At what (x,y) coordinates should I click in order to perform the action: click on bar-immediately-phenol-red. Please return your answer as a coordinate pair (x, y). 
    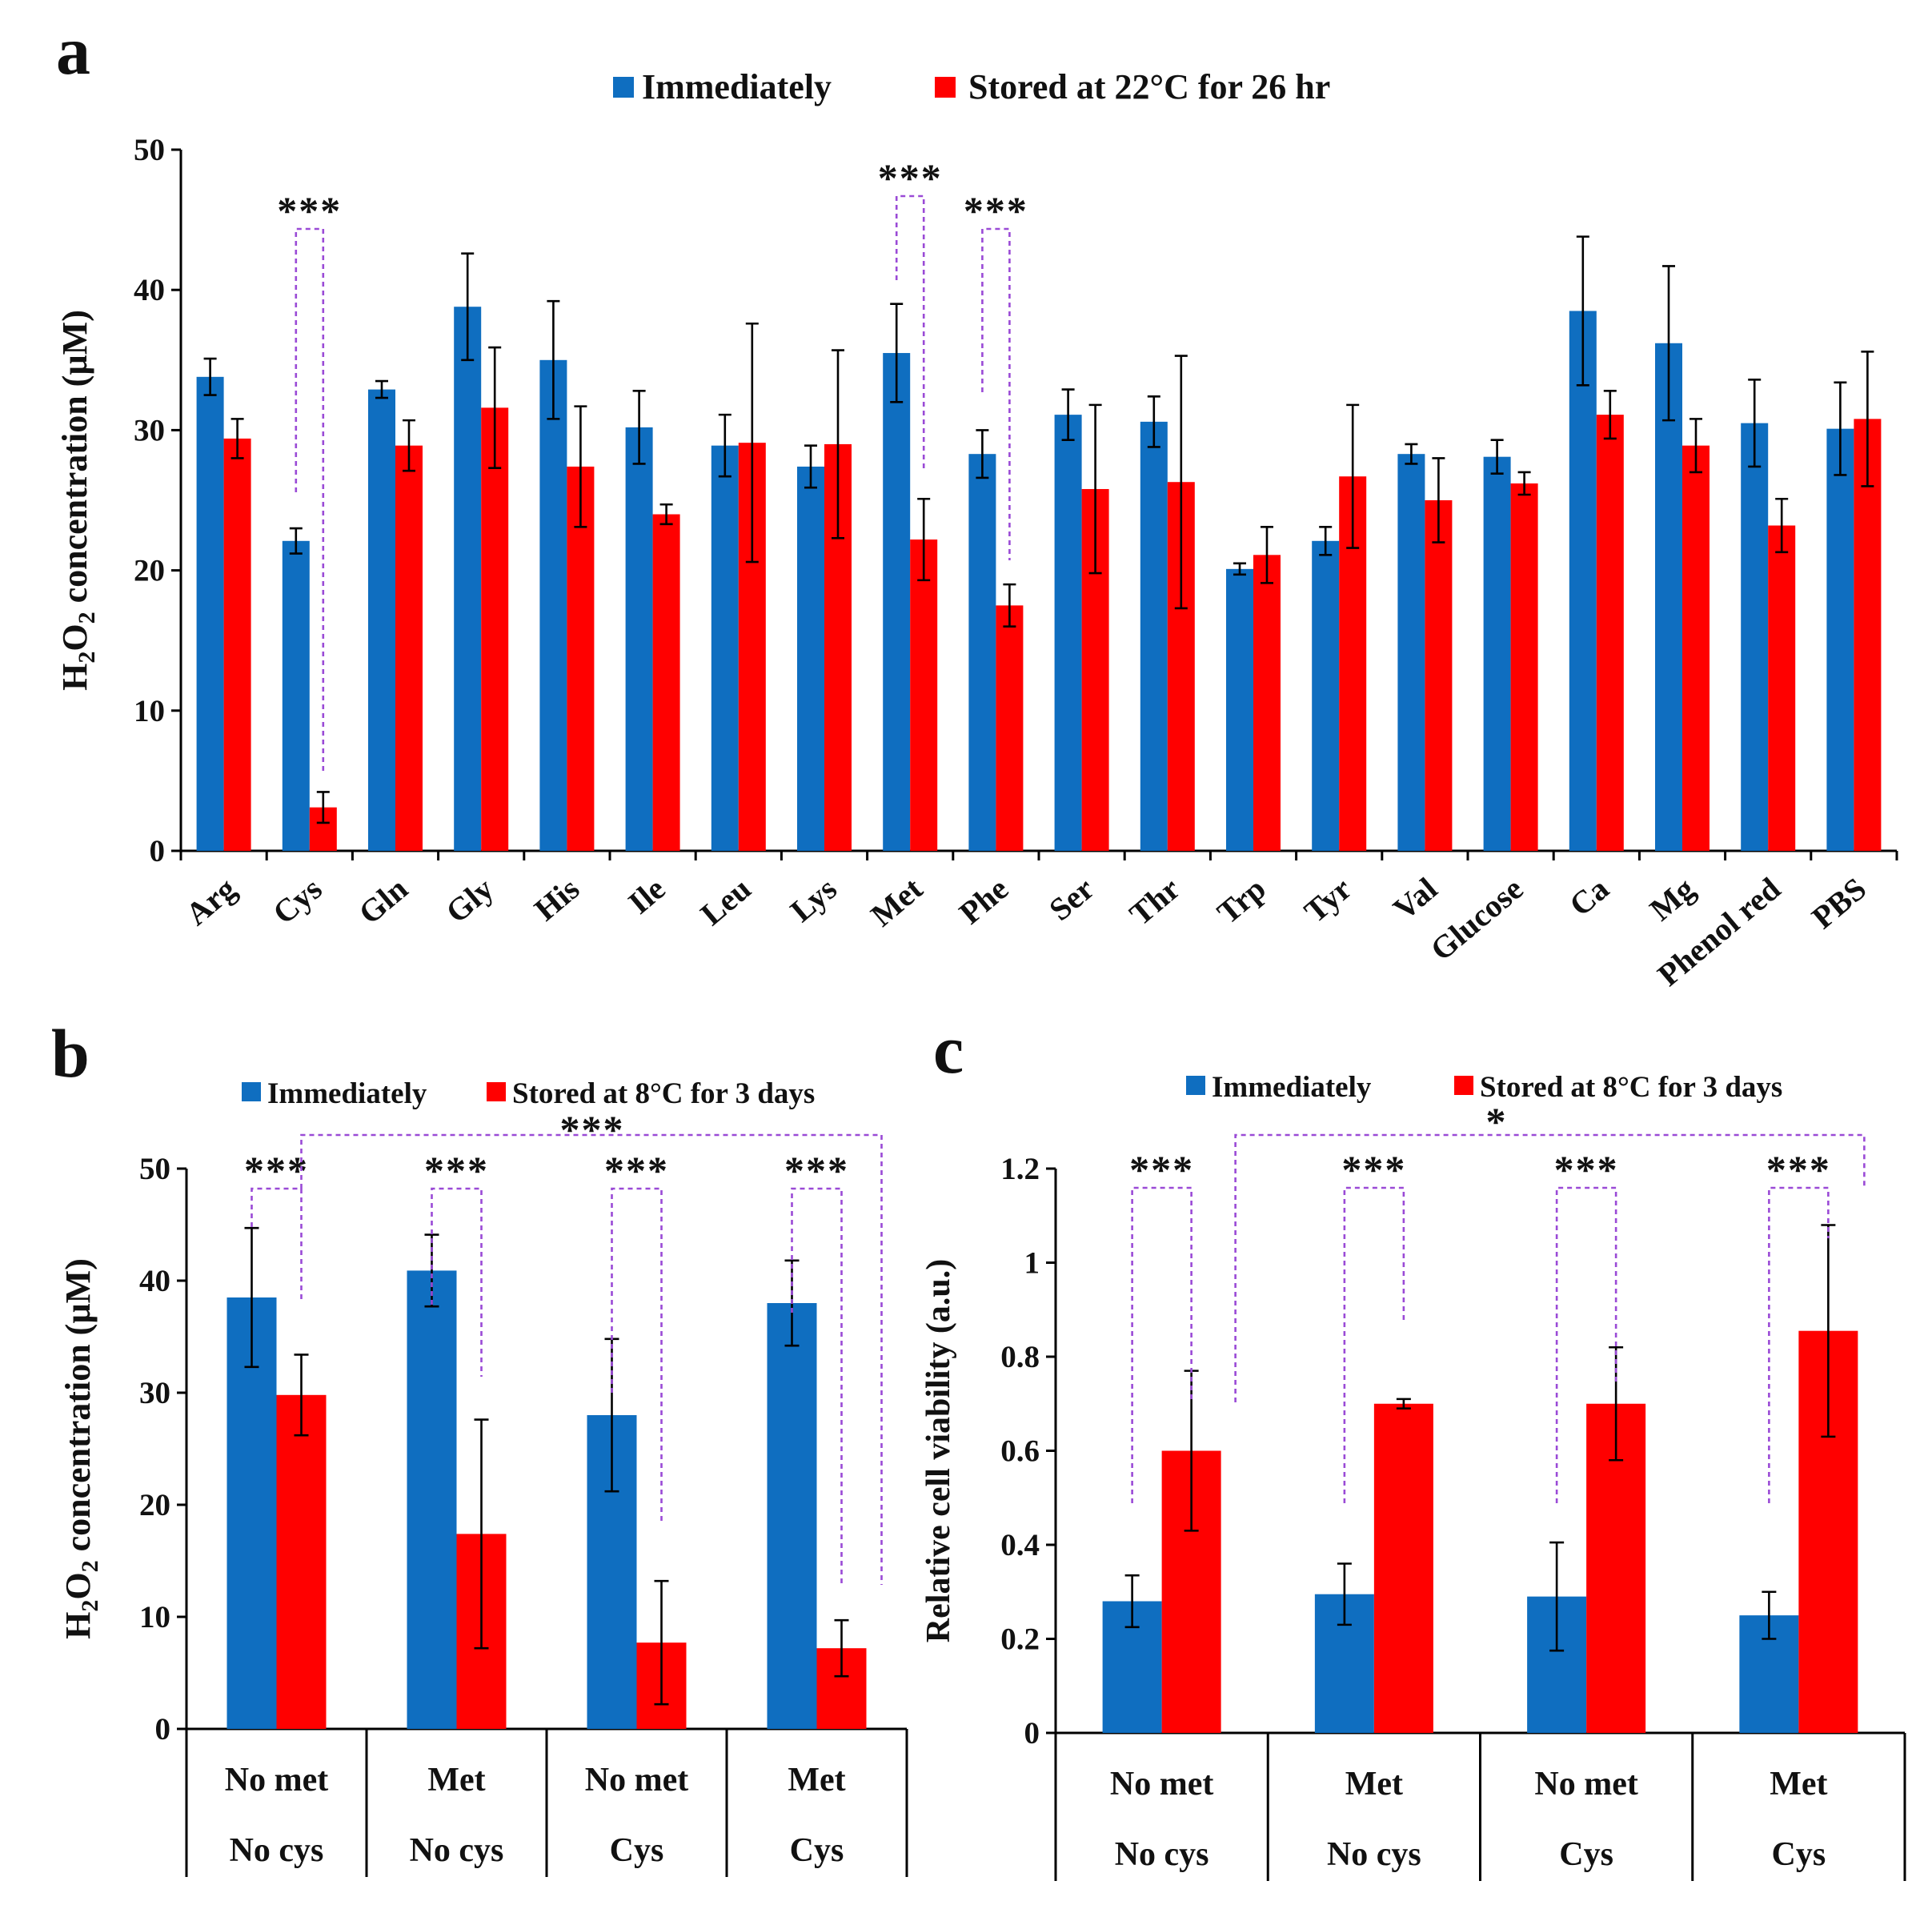
    Looking at the image, I should click on (1755, 637).